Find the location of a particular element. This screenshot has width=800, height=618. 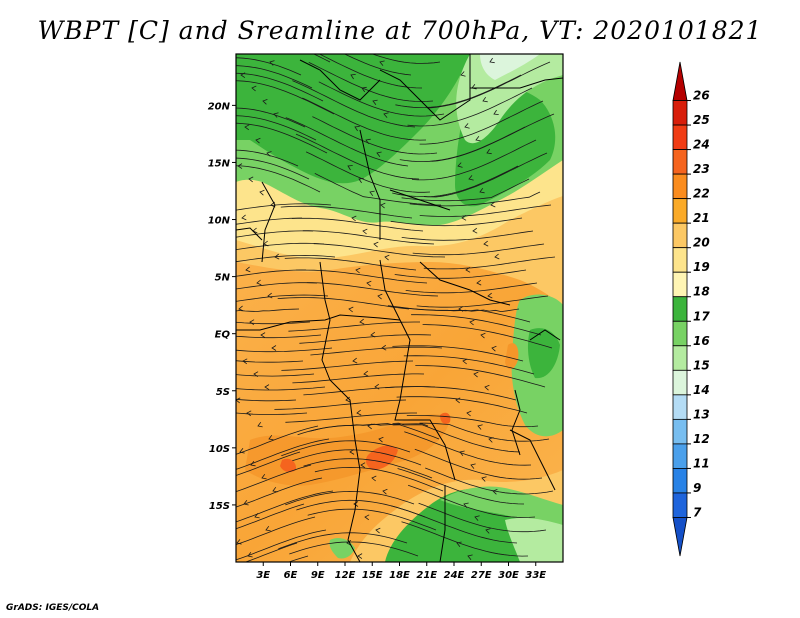

wbpt-field-23b is located at coordinates (288, 465).